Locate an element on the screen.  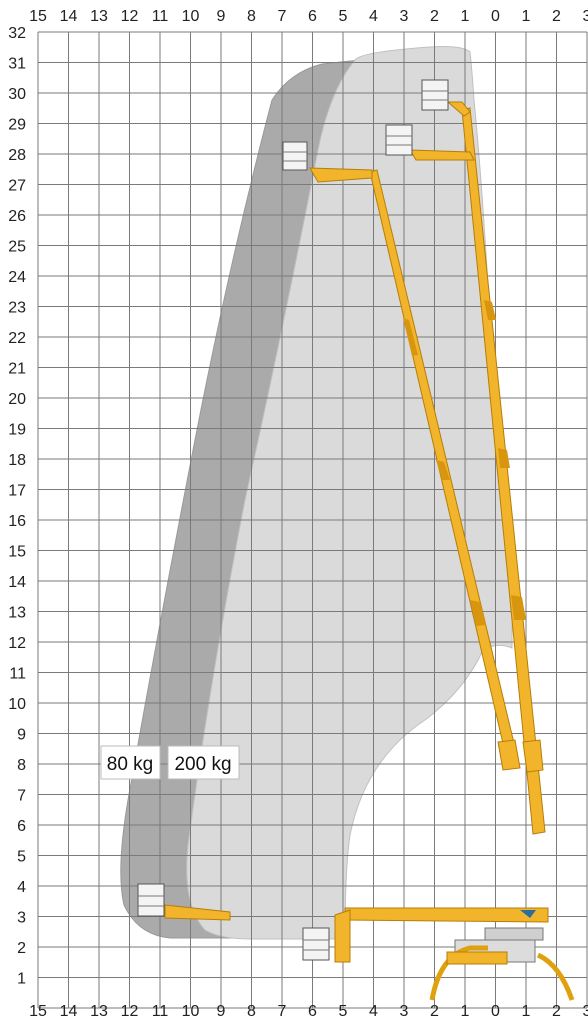
tick-label: 29 is located at coordinates (17, 125).